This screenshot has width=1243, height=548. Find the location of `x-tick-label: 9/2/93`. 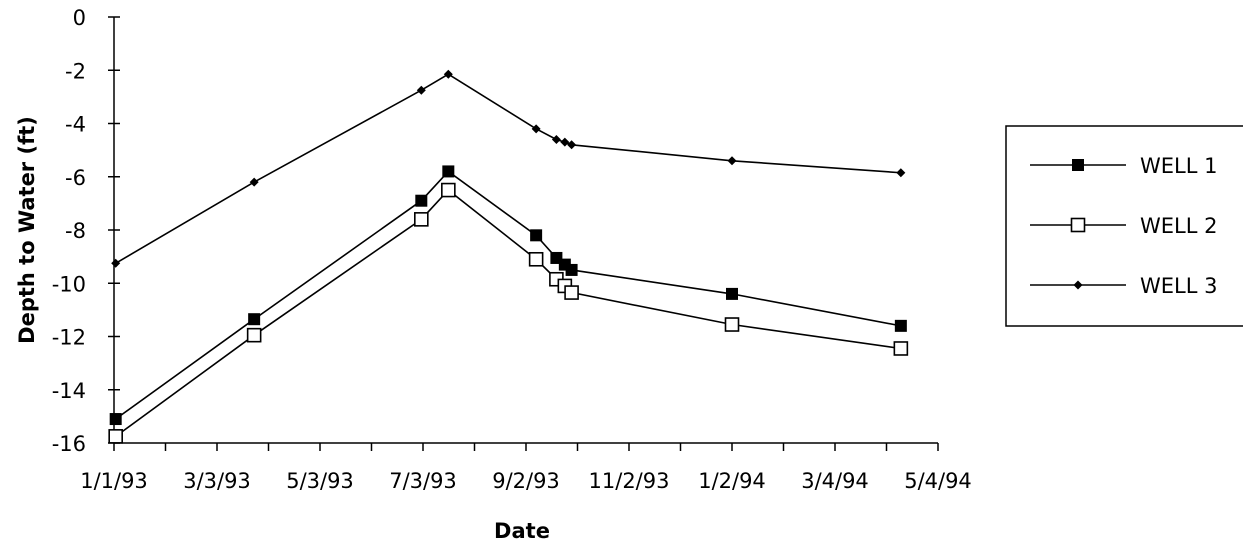

x-tick-label: 9/2/93 is located at coordinates (526, 481).